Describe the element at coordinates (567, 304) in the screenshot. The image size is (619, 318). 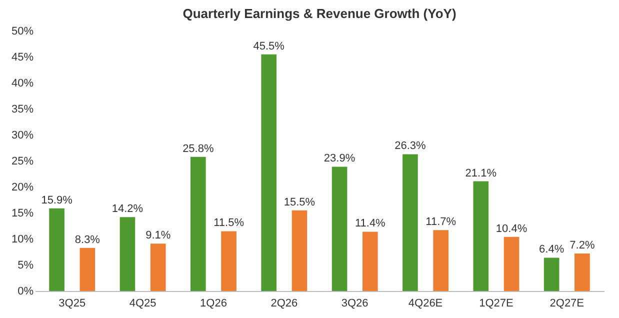
I see `x-tick-label: 2Q27E` at that location.